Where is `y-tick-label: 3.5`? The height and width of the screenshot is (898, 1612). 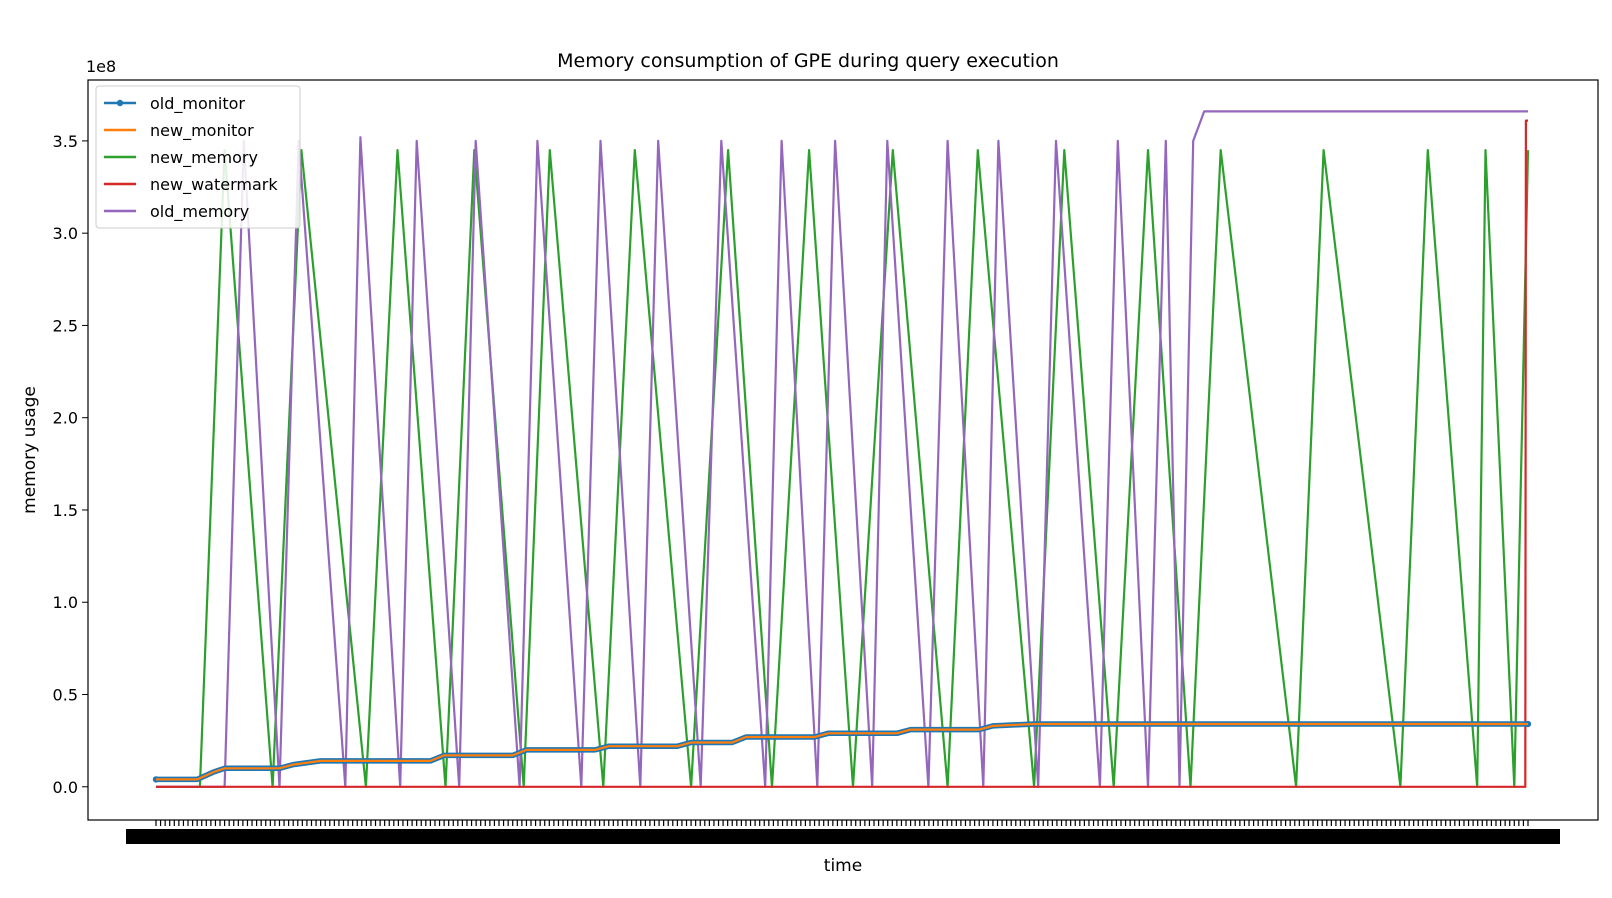 y-tick-label: 3.5 is located at coordinates (65, 141).